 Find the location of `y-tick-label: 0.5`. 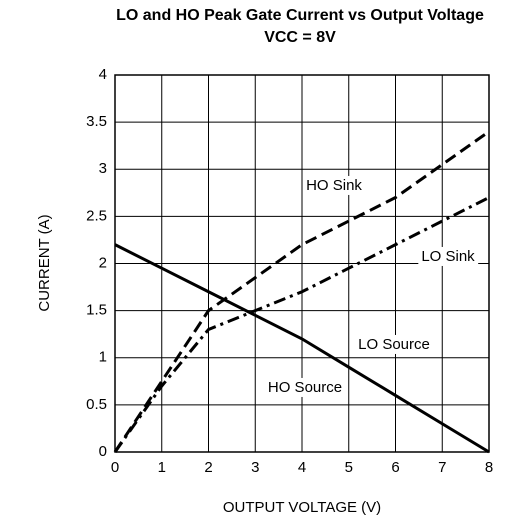

y-tick-label: 0.5 is located at coordinates (96, 404).